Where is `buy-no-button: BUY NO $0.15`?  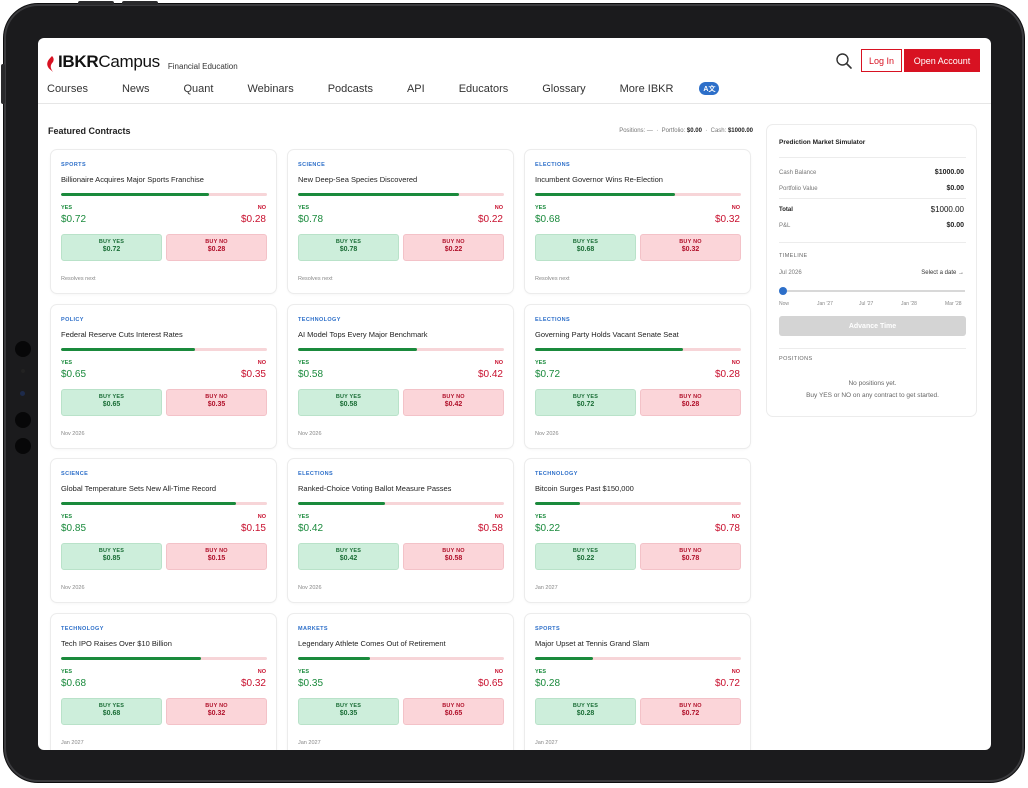
buy-no-button: BUY NO $0.15 is located at coordinates (216, 556).